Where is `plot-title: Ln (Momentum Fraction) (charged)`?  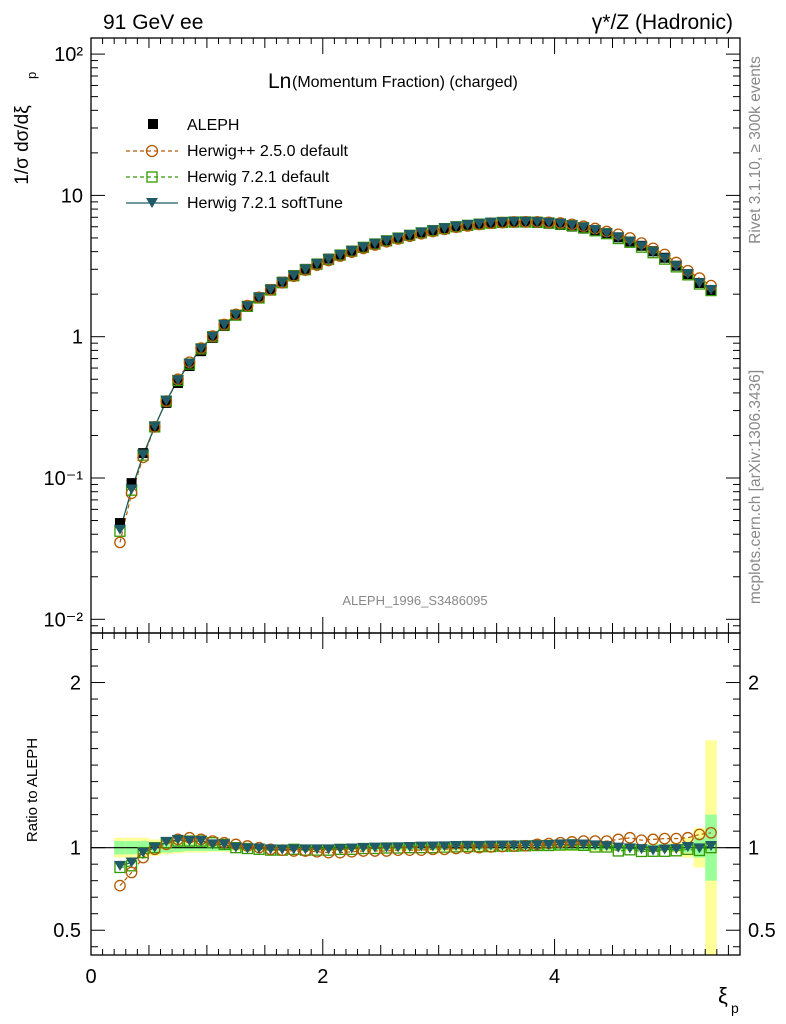 plot-title: Ln (Momentum Fraction) (charged) is located at coordinates (393, 81).